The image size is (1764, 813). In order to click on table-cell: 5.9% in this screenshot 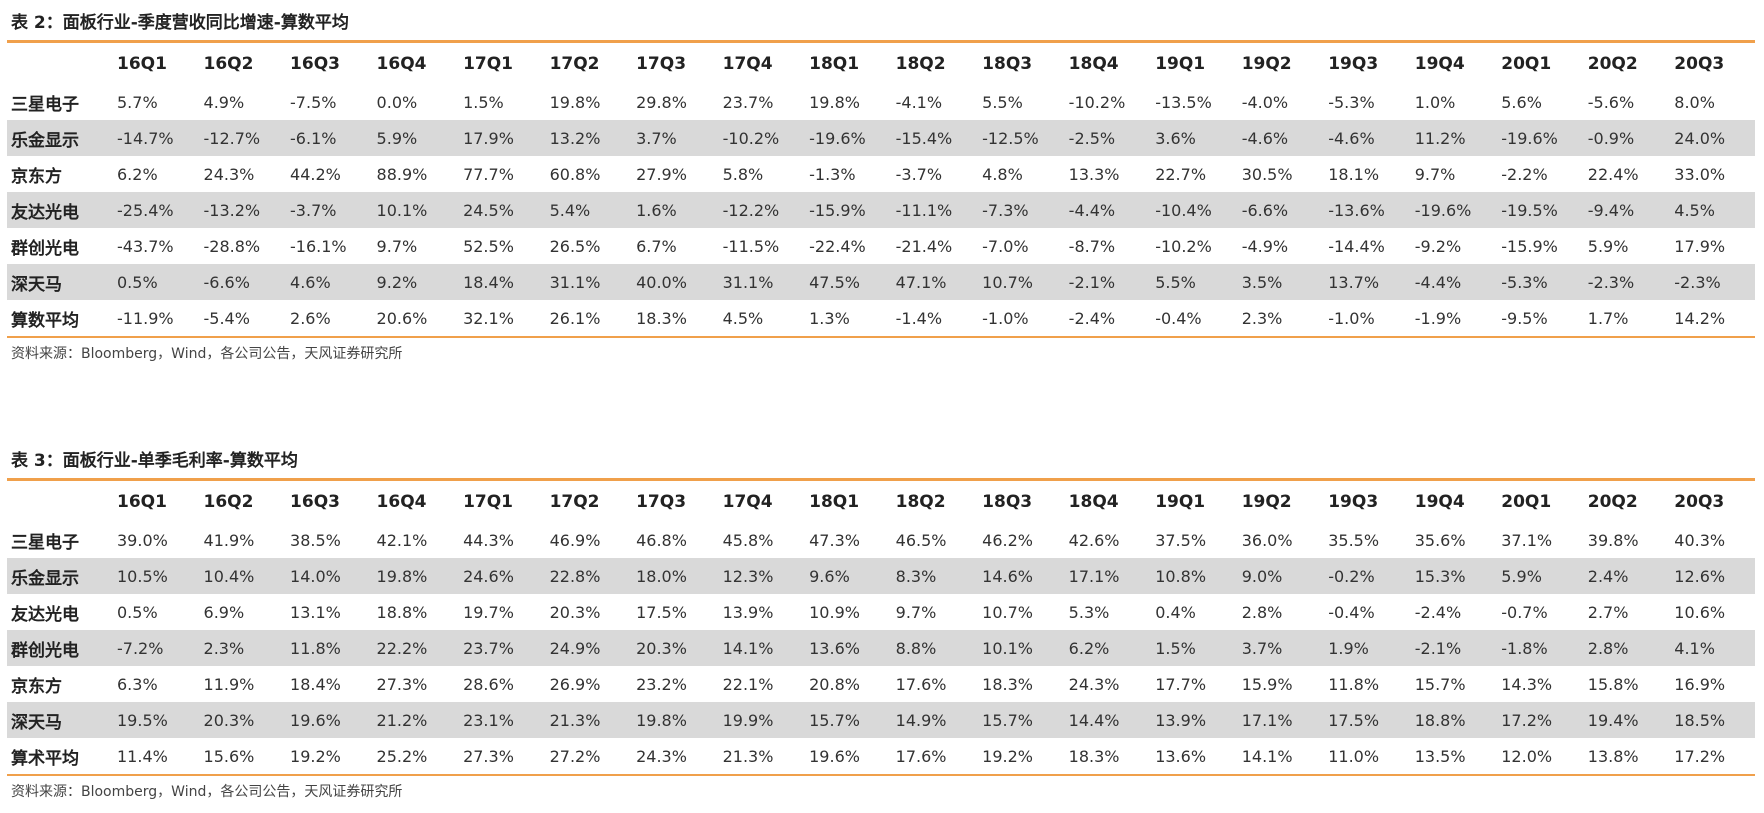, I will do `click(1608, 246)`.